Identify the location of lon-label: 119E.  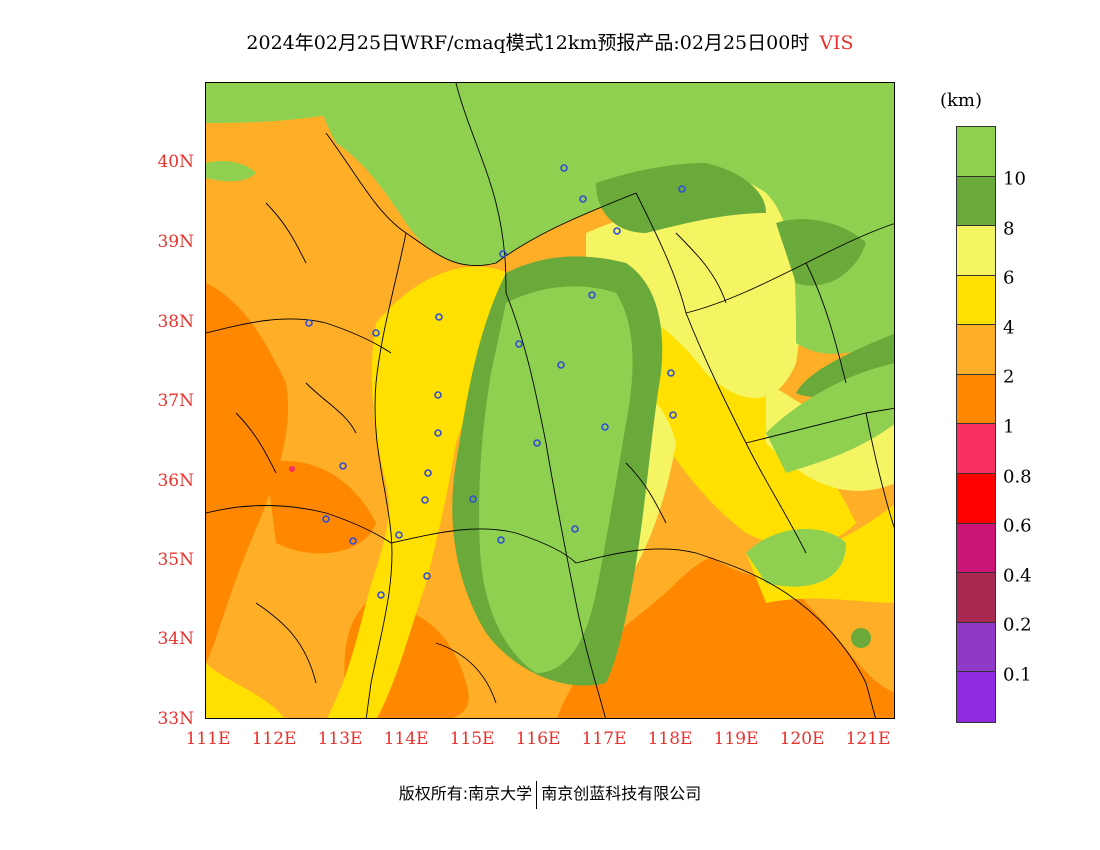
(736, 739).